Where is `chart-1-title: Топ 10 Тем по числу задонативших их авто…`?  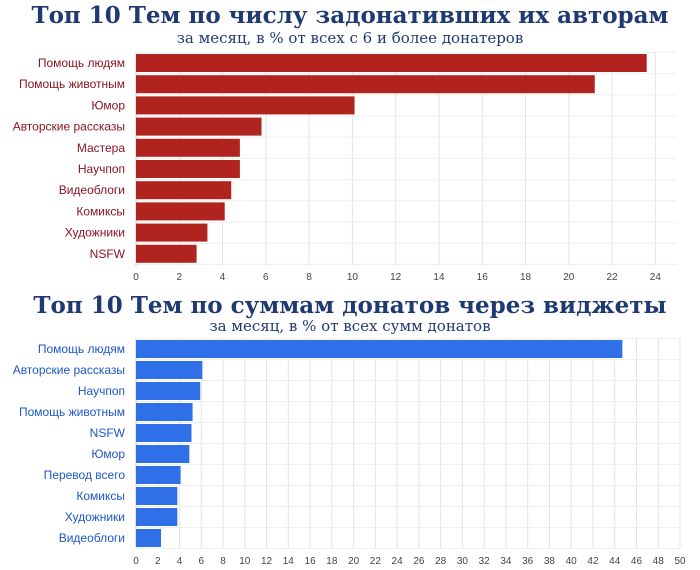 chart-1-title: Топ 10 Тем по числу задонативших их авто… is located at coordinates (350, 15).